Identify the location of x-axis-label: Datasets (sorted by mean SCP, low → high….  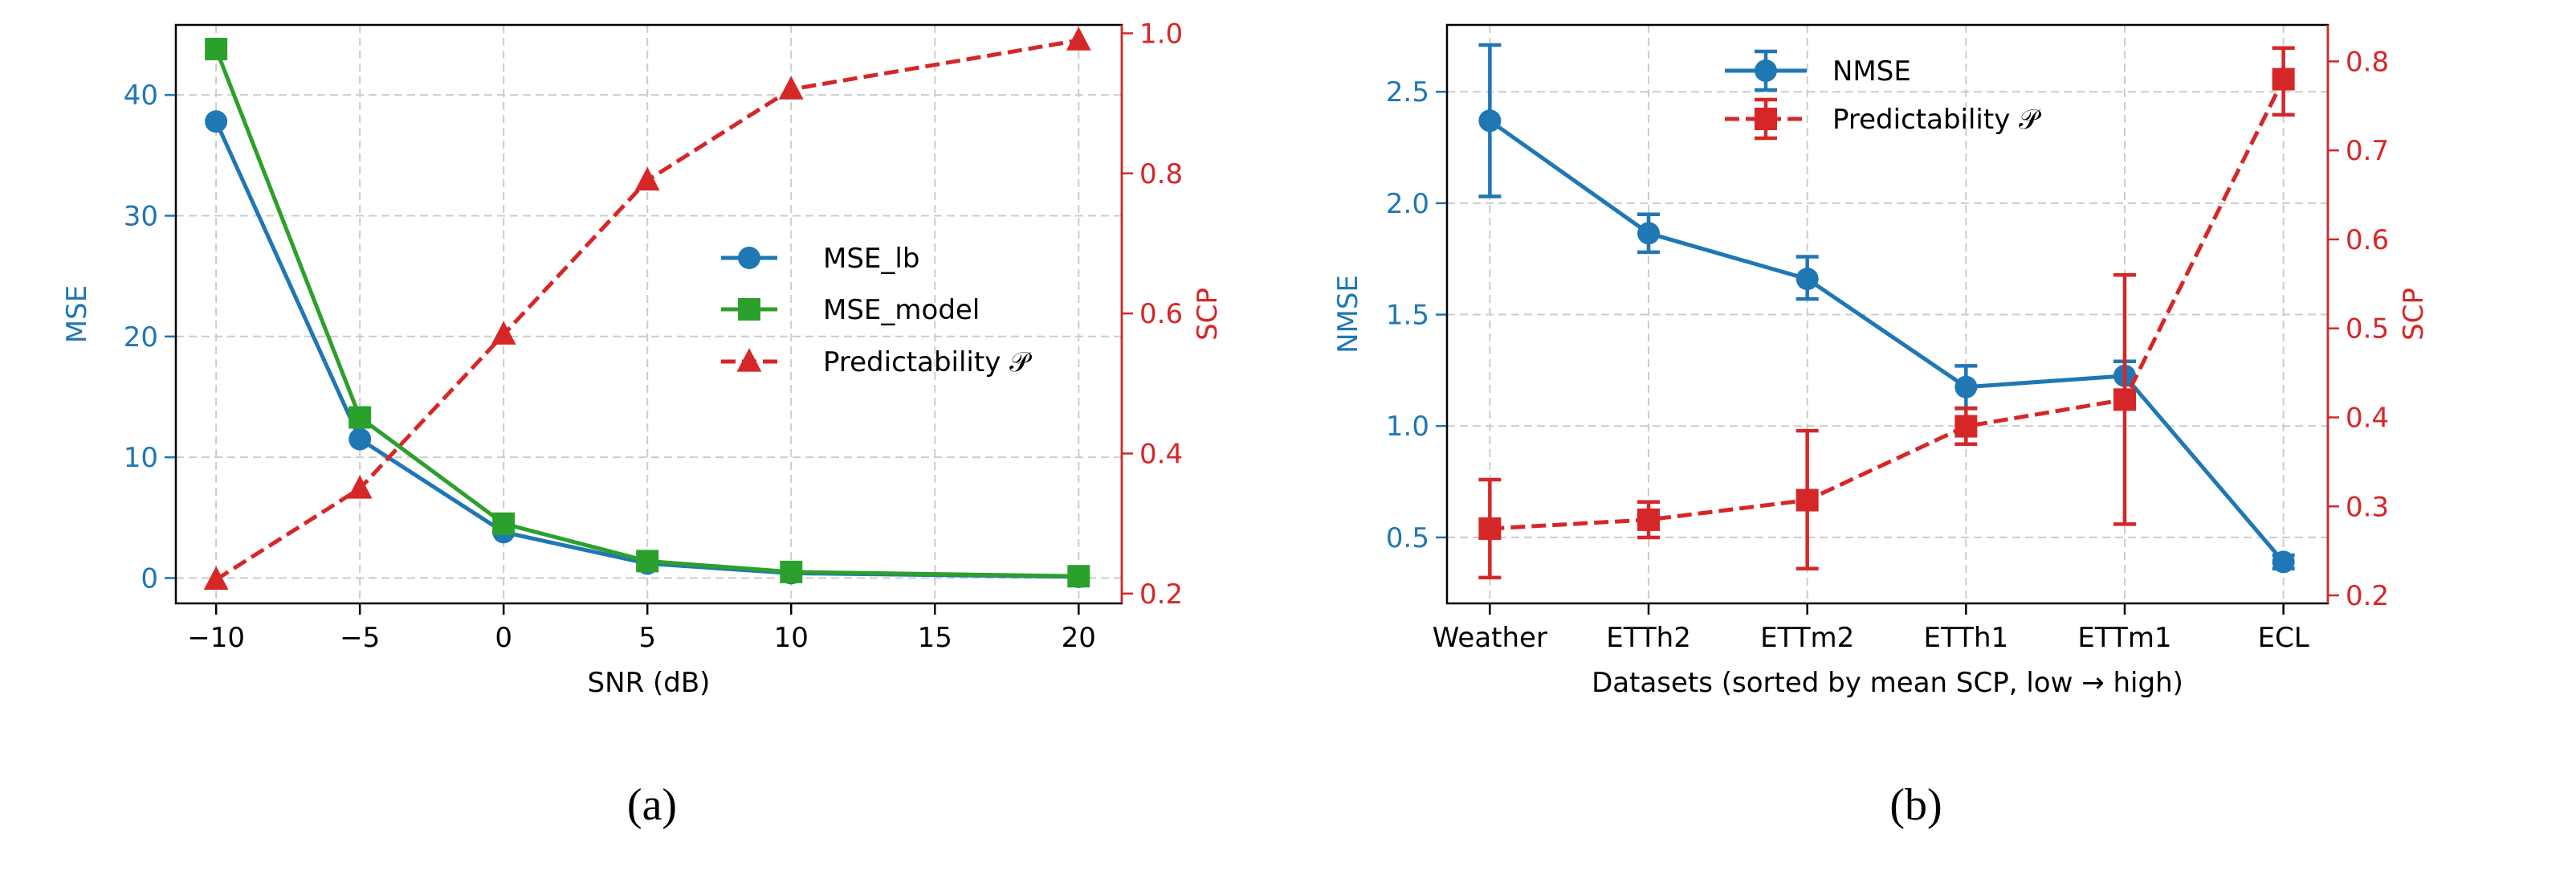
(1887, 683).